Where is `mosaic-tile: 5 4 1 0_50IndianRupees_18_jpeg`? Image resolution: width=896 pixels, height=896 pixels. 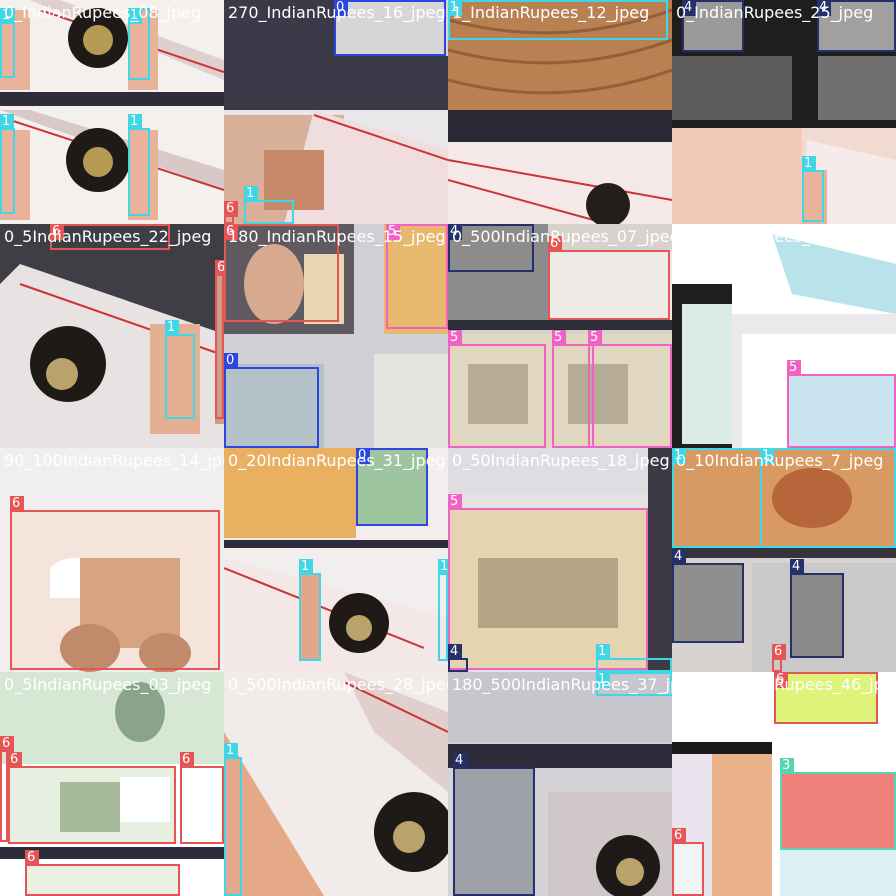 mosaic-tile: 5 4 1 0_50IndianRupees_18_jpeg is located at coordinates (560, 560).